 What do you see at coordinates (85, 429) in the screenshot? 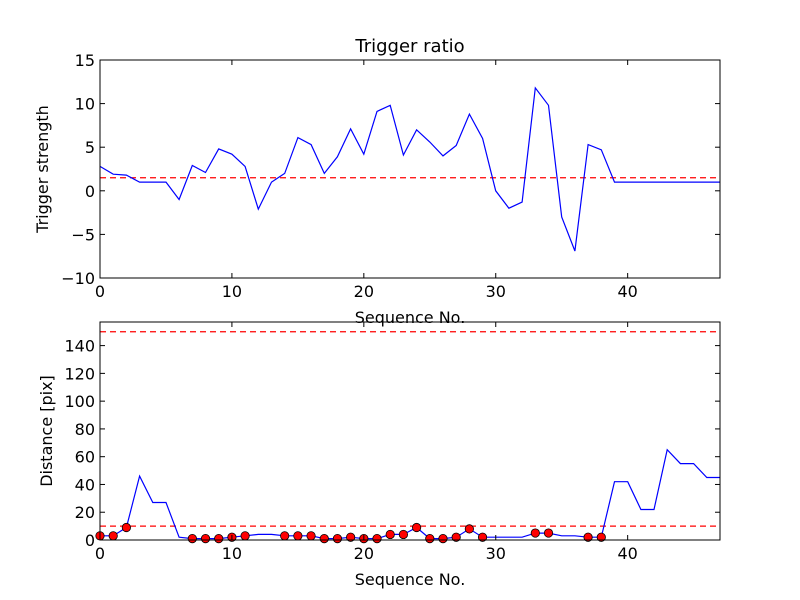
I see `y-tick-label: 80` at bounding box center [85, 429].